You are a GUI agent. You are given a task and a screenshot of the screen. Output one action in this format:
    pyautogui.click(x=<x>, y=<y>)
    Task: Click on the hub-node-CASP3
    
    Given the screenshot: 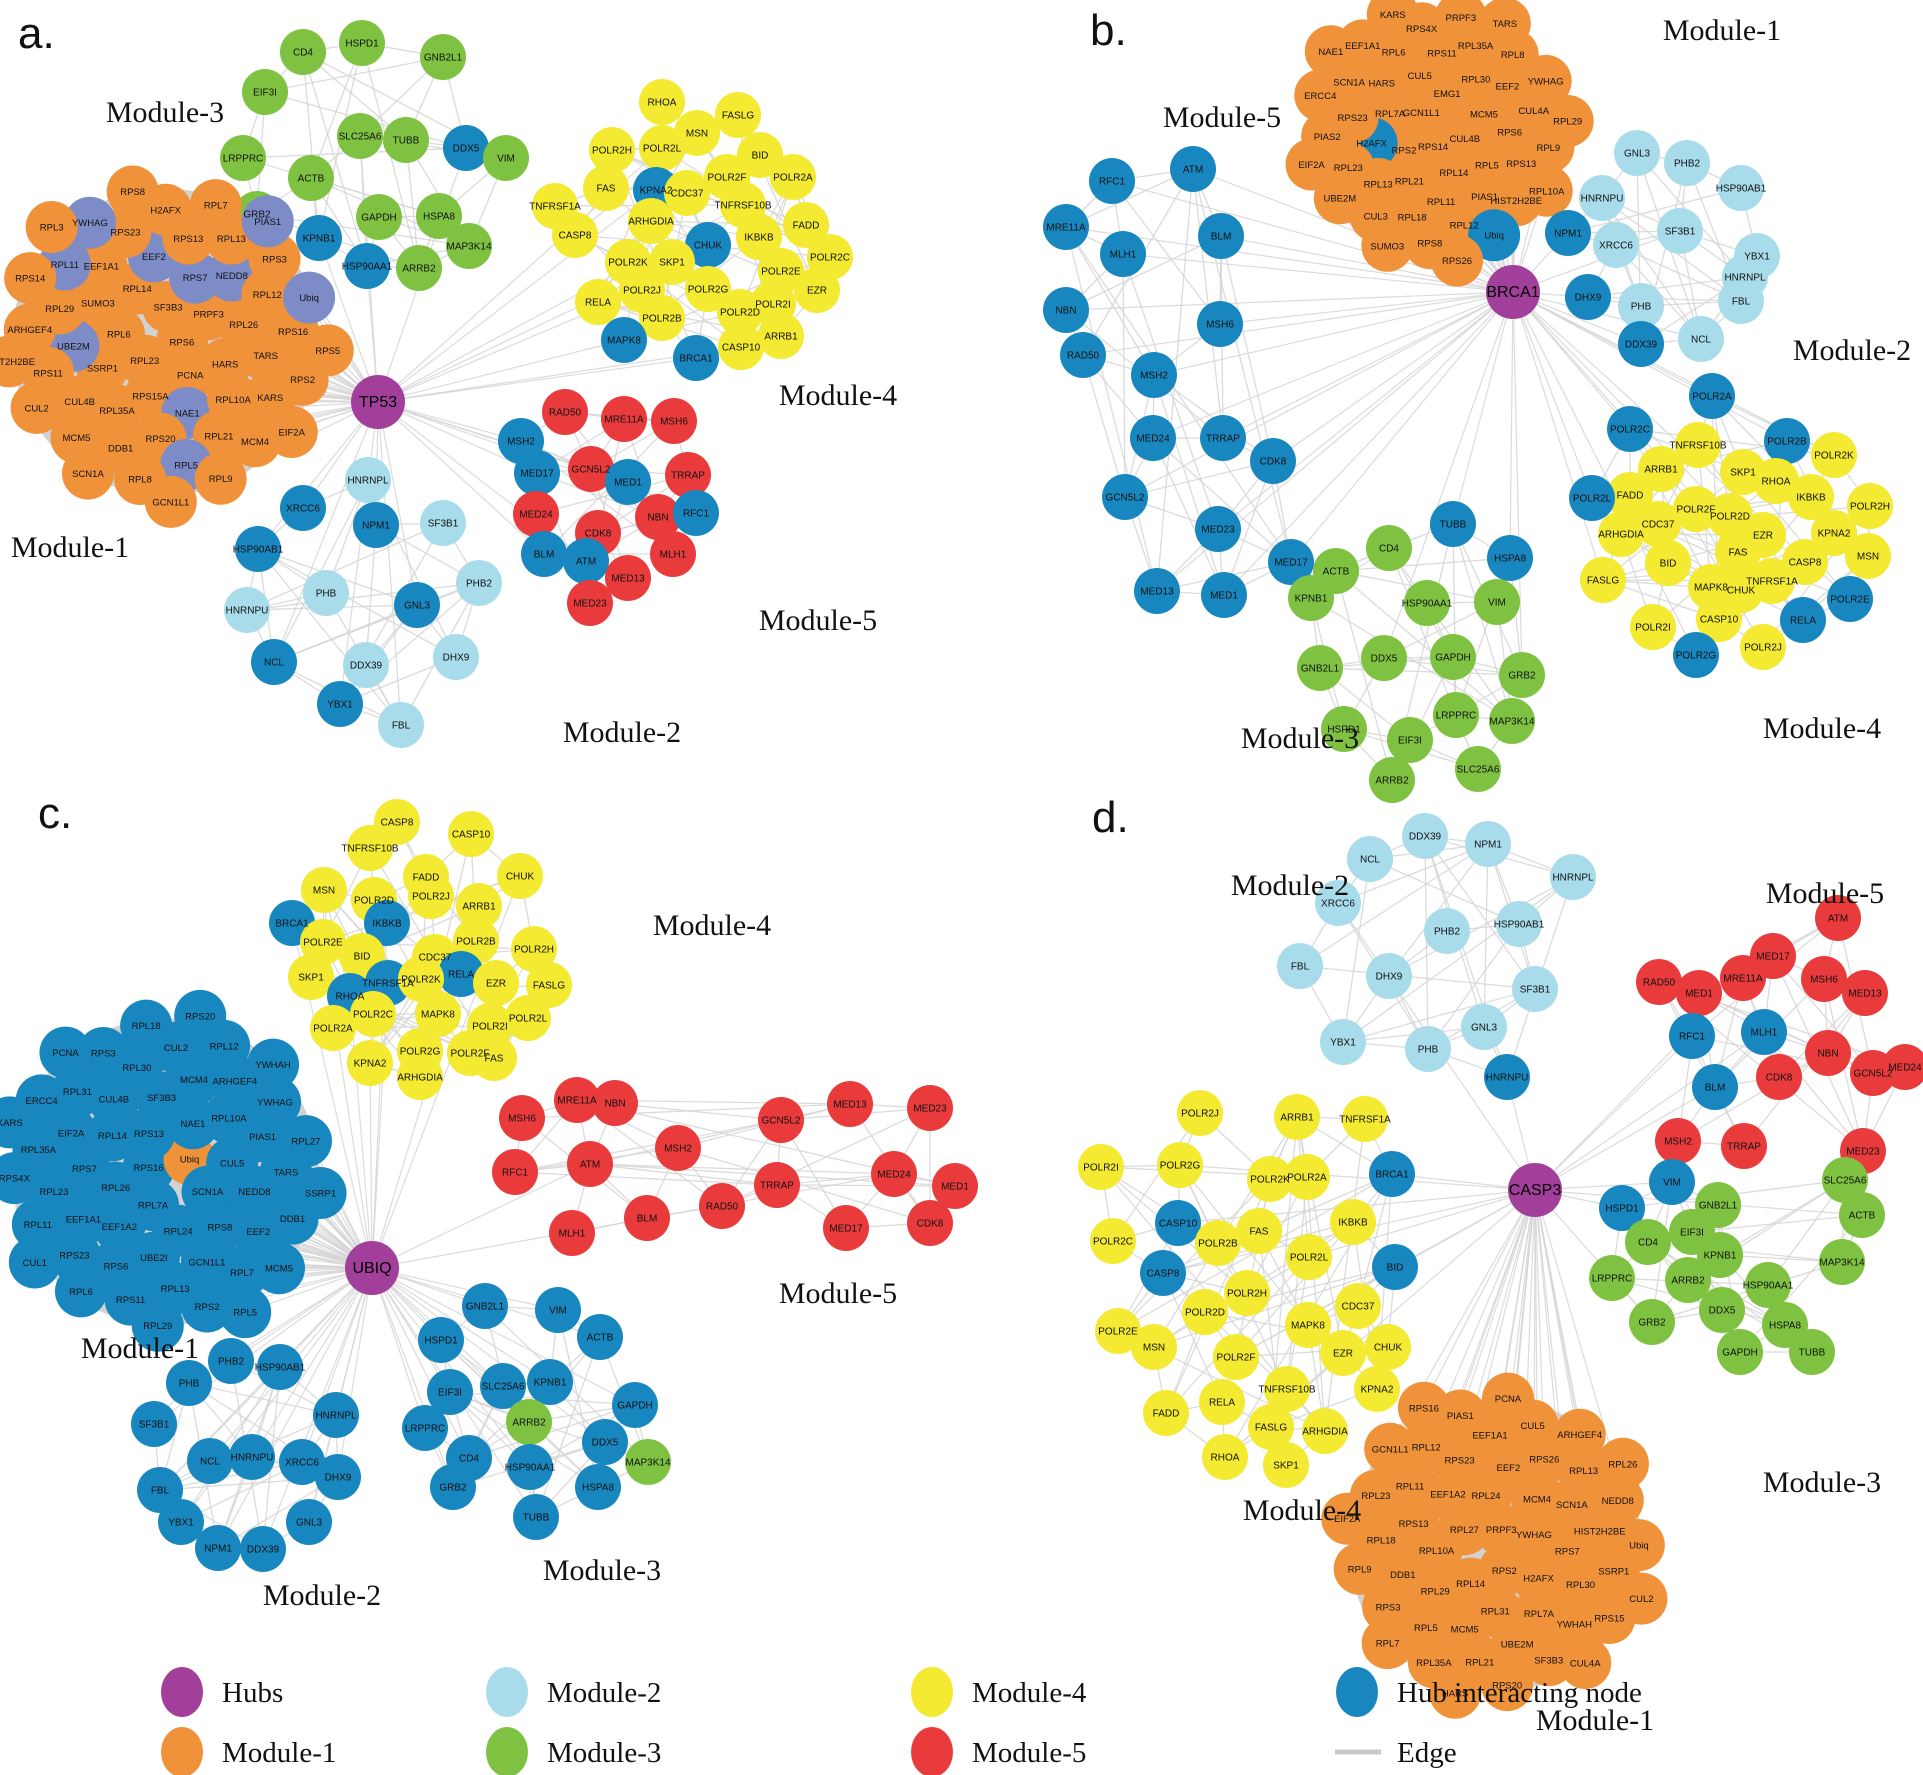 What is the action you would take?
    pyautogui.click(x=1535, y=1190)
    